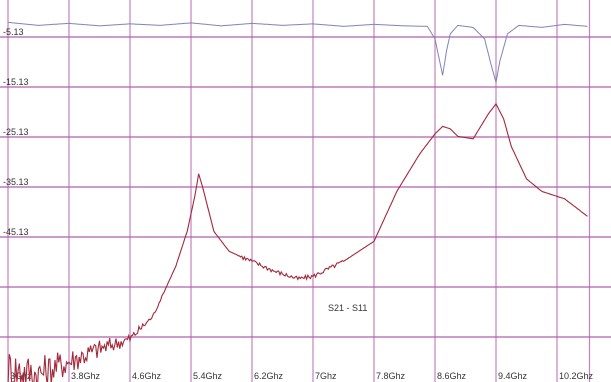 The image size is (611, 382). I want to click on y-tick-label: -15.13, so click(16, 82).